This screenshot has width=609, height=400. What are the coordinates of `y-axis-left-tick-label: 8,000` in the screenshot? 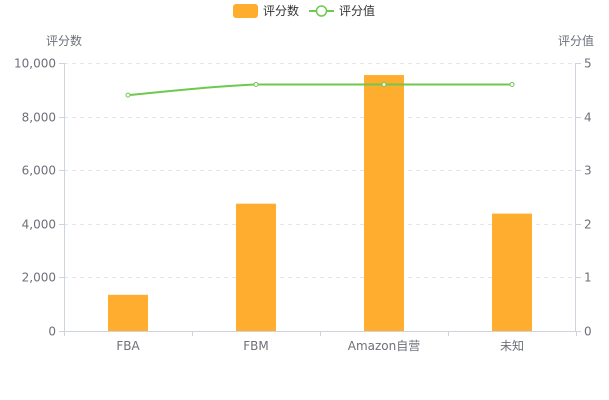 It's located at (39, 118).